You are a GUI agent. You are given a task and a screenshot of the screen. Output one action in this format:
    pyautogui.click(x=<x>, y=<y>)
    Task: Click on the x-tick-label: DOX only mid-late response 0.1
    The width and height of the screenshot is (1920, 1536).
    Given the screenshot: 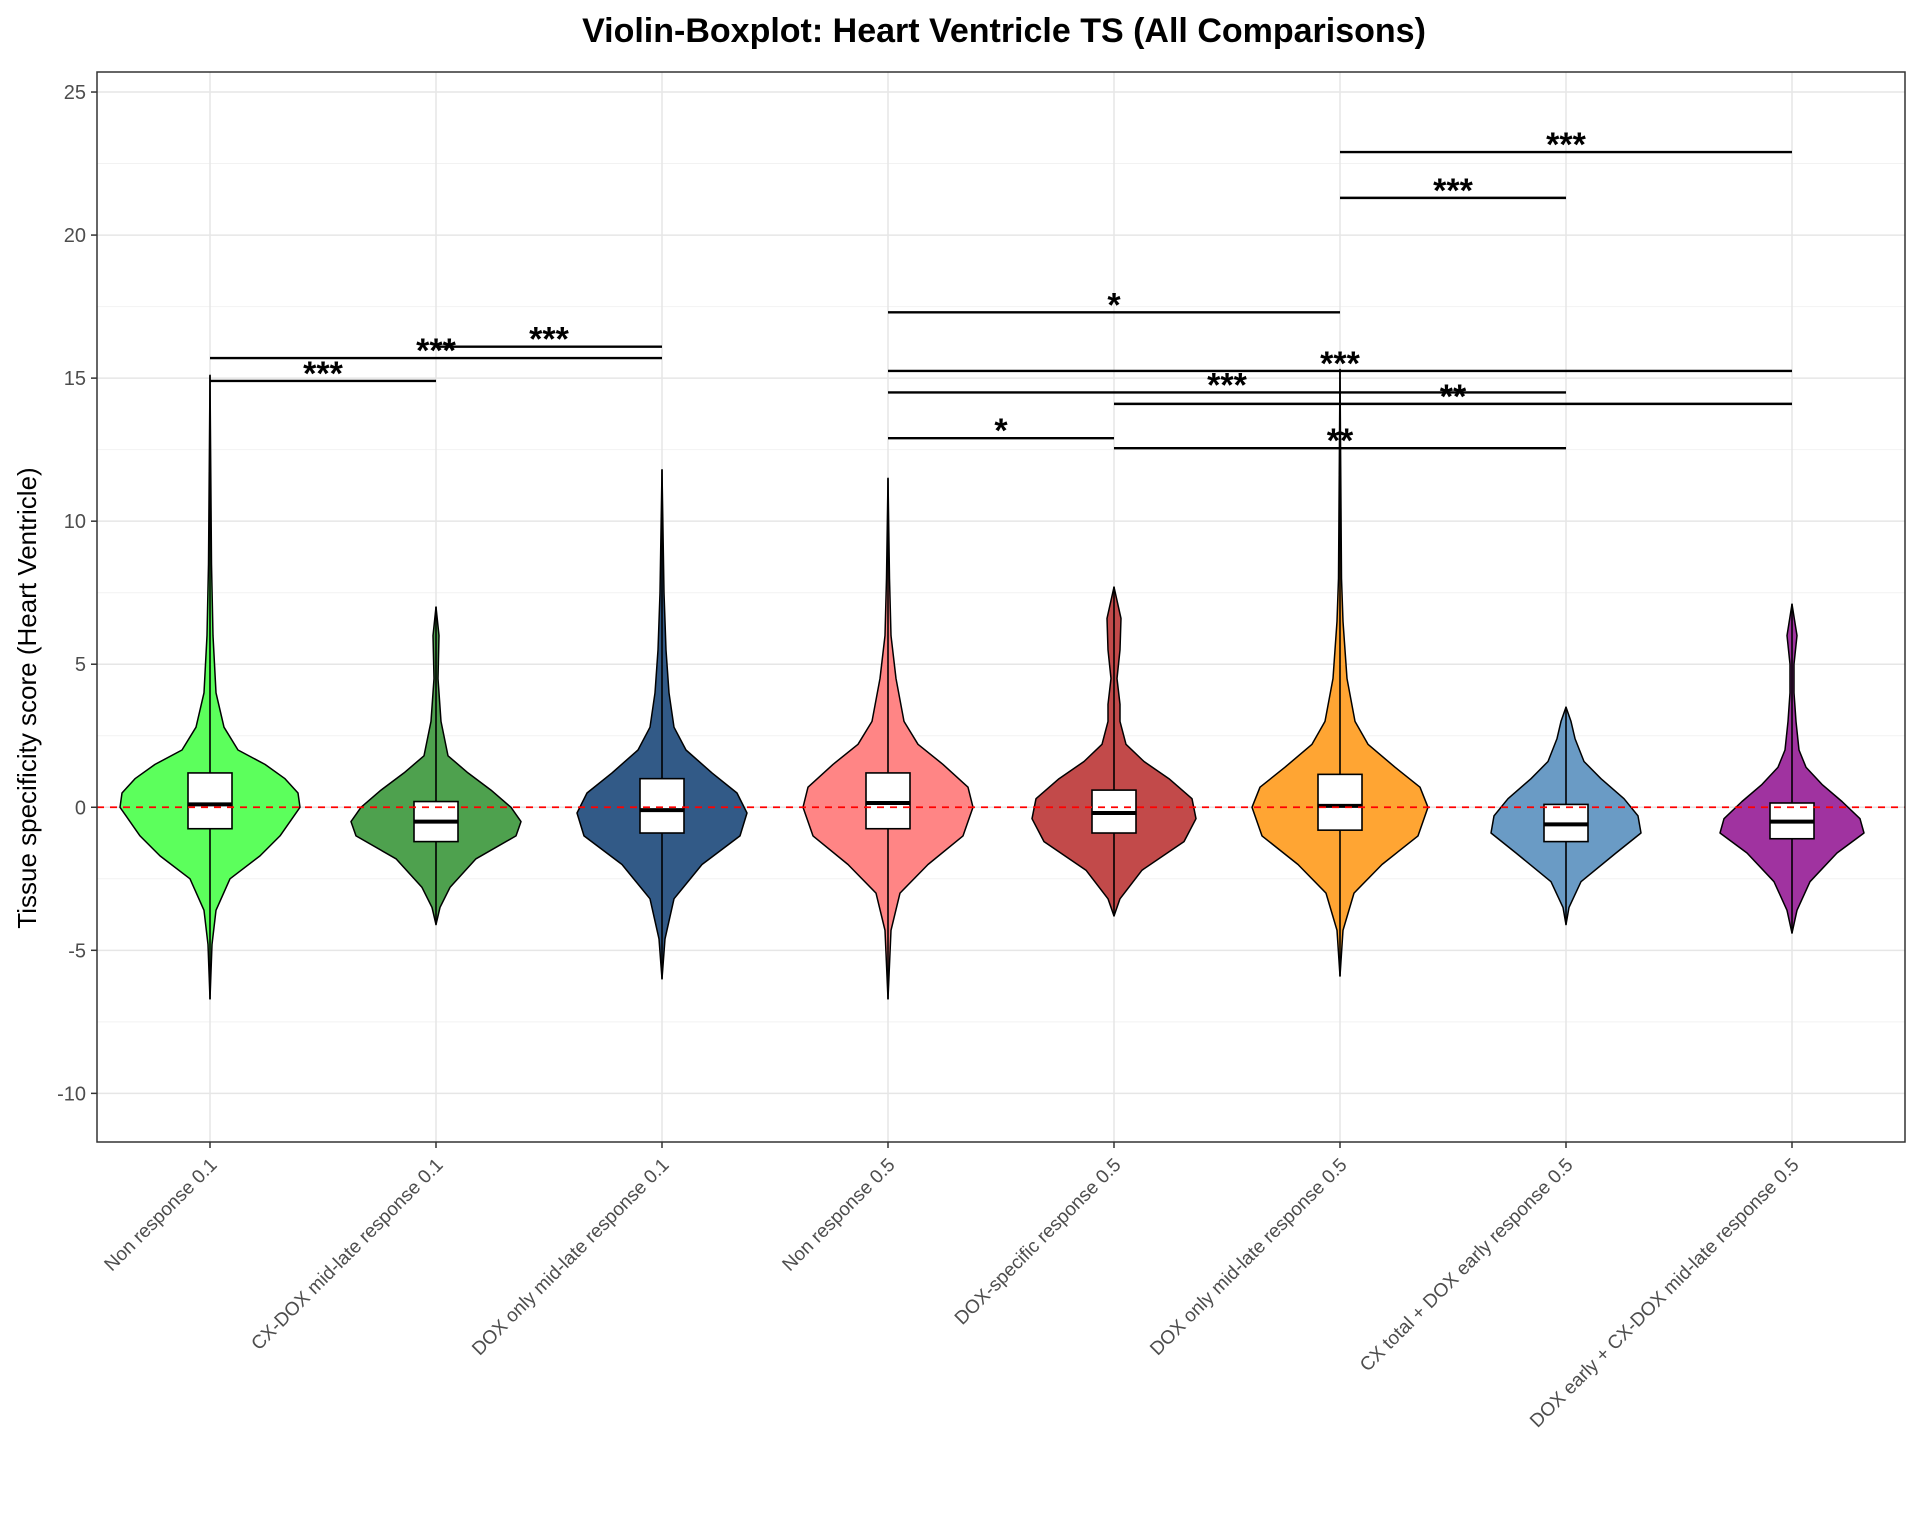 What is the action you would take?
    pyautogui.click(x=570, y=1257)
    